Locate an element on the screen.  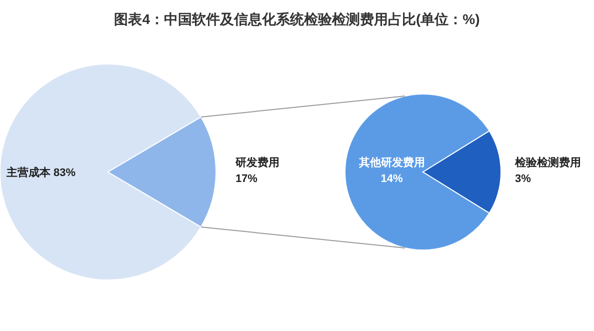
data-label: 17% is located at coordinates (246, 179).